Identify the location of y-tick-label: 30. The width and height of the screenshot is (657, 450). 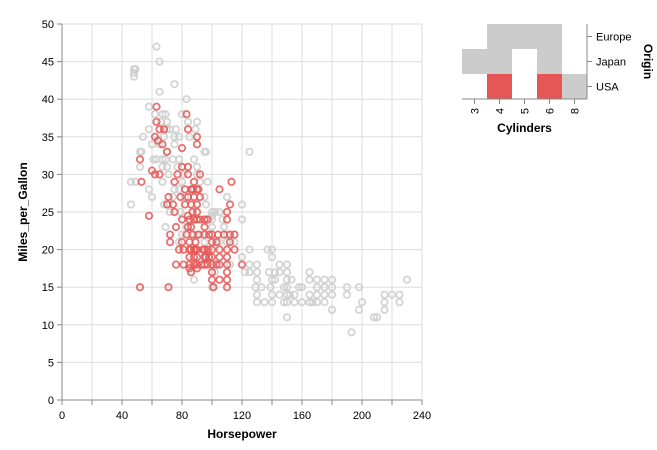
(48, 175).